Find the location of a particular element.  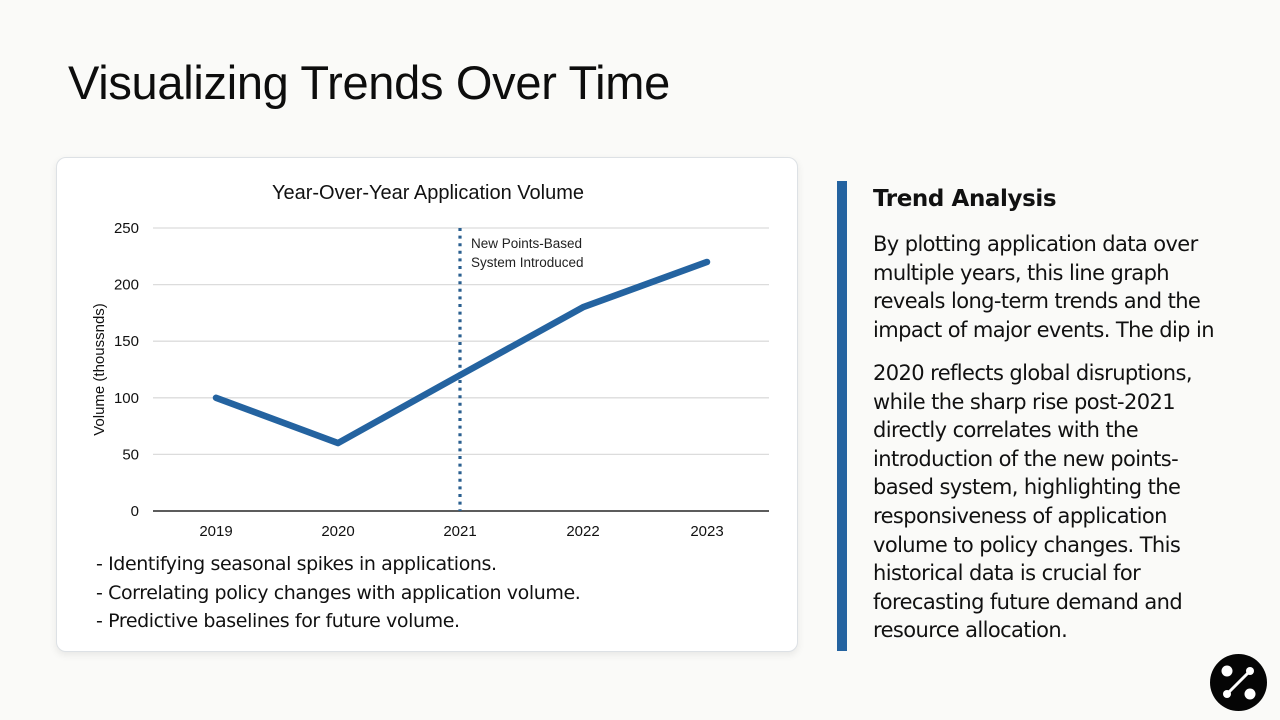

text-line: resource allocation. is located at coordinates (970, 630).